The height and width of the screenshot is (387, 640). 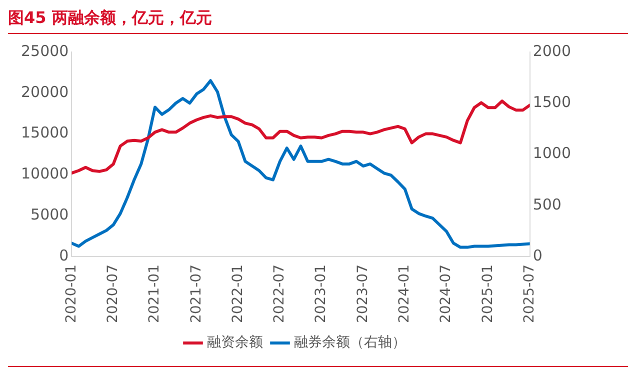 What do you see at coordinates (45, 51) in the screenshot?
I see `y-tick-label: 25000` at bounding box center [45, 51].